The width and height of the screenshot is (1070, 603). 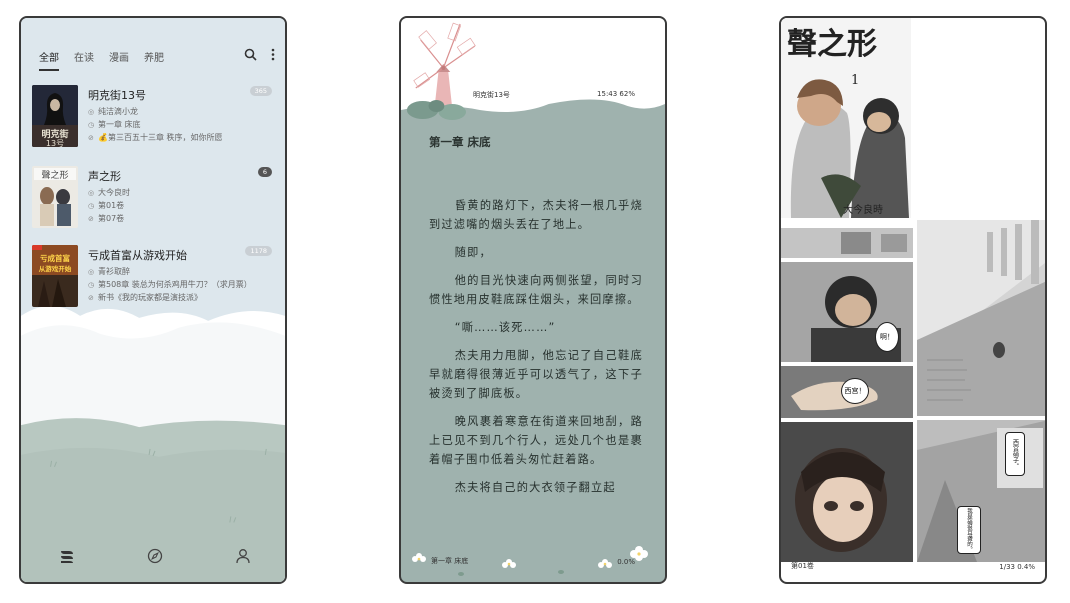 I want to click on footer-volume: 第01卷, so click(x=802, y=566).